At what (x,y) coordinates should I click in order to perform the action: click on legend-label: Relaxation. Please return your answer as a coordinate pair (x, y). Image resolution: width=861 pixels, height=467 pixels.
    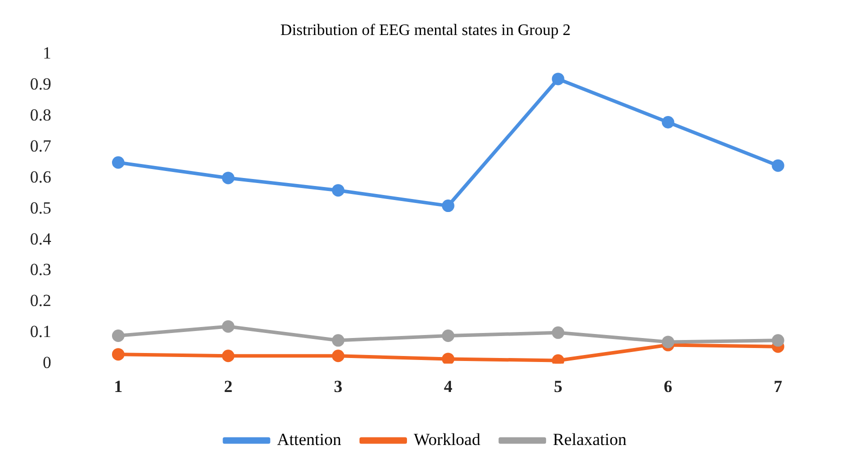
    Looking at the image, I should click on (589, 439).